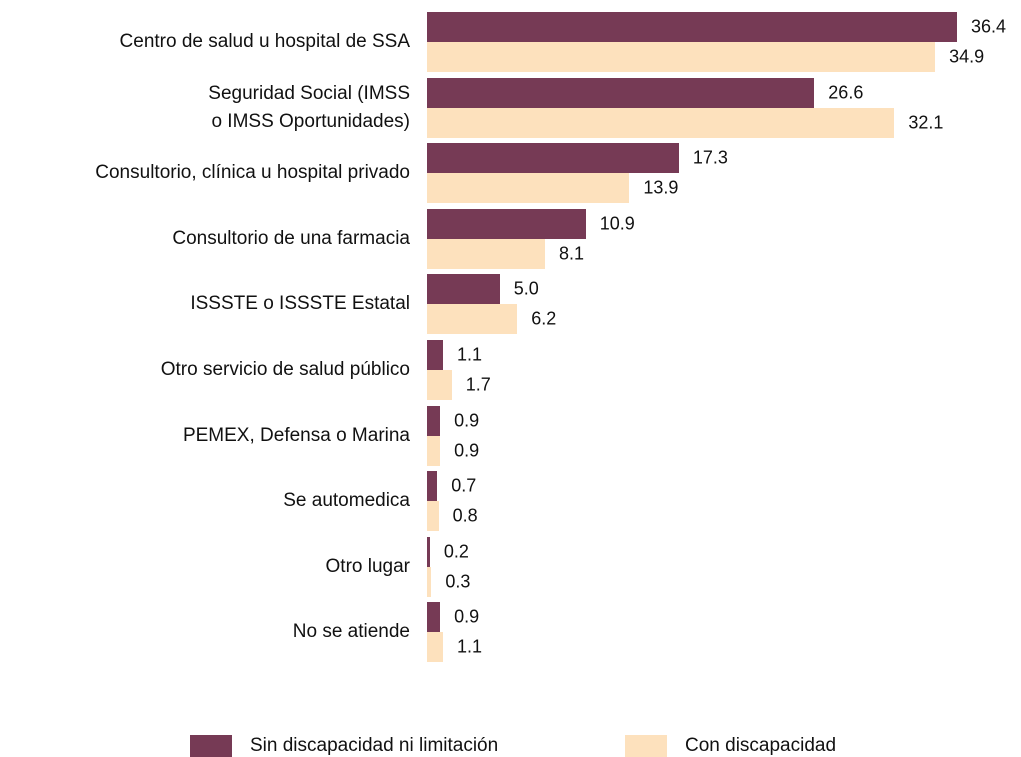 This screenshot has height=757, width=1021. I want to click on category-label: PEMEX, Defensa o Marina, so click(296, 435).